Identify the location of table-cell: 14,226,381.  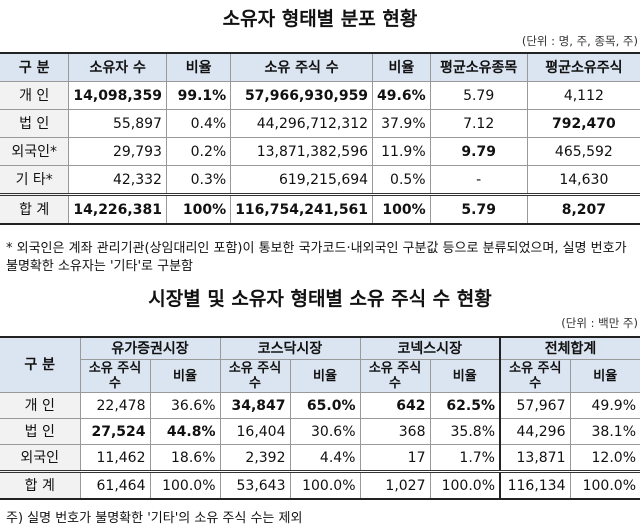
(117, 209).